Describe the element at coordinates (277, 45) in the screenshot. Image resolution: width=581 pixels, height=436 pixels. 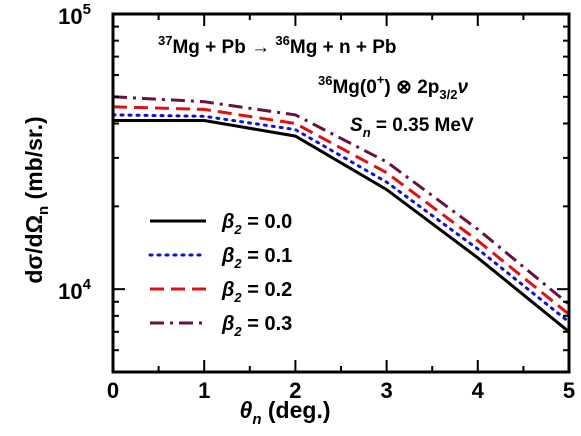
I see `reaction-annotation: 37Mg + Pb → 36Mg + n + Pb` at that location.